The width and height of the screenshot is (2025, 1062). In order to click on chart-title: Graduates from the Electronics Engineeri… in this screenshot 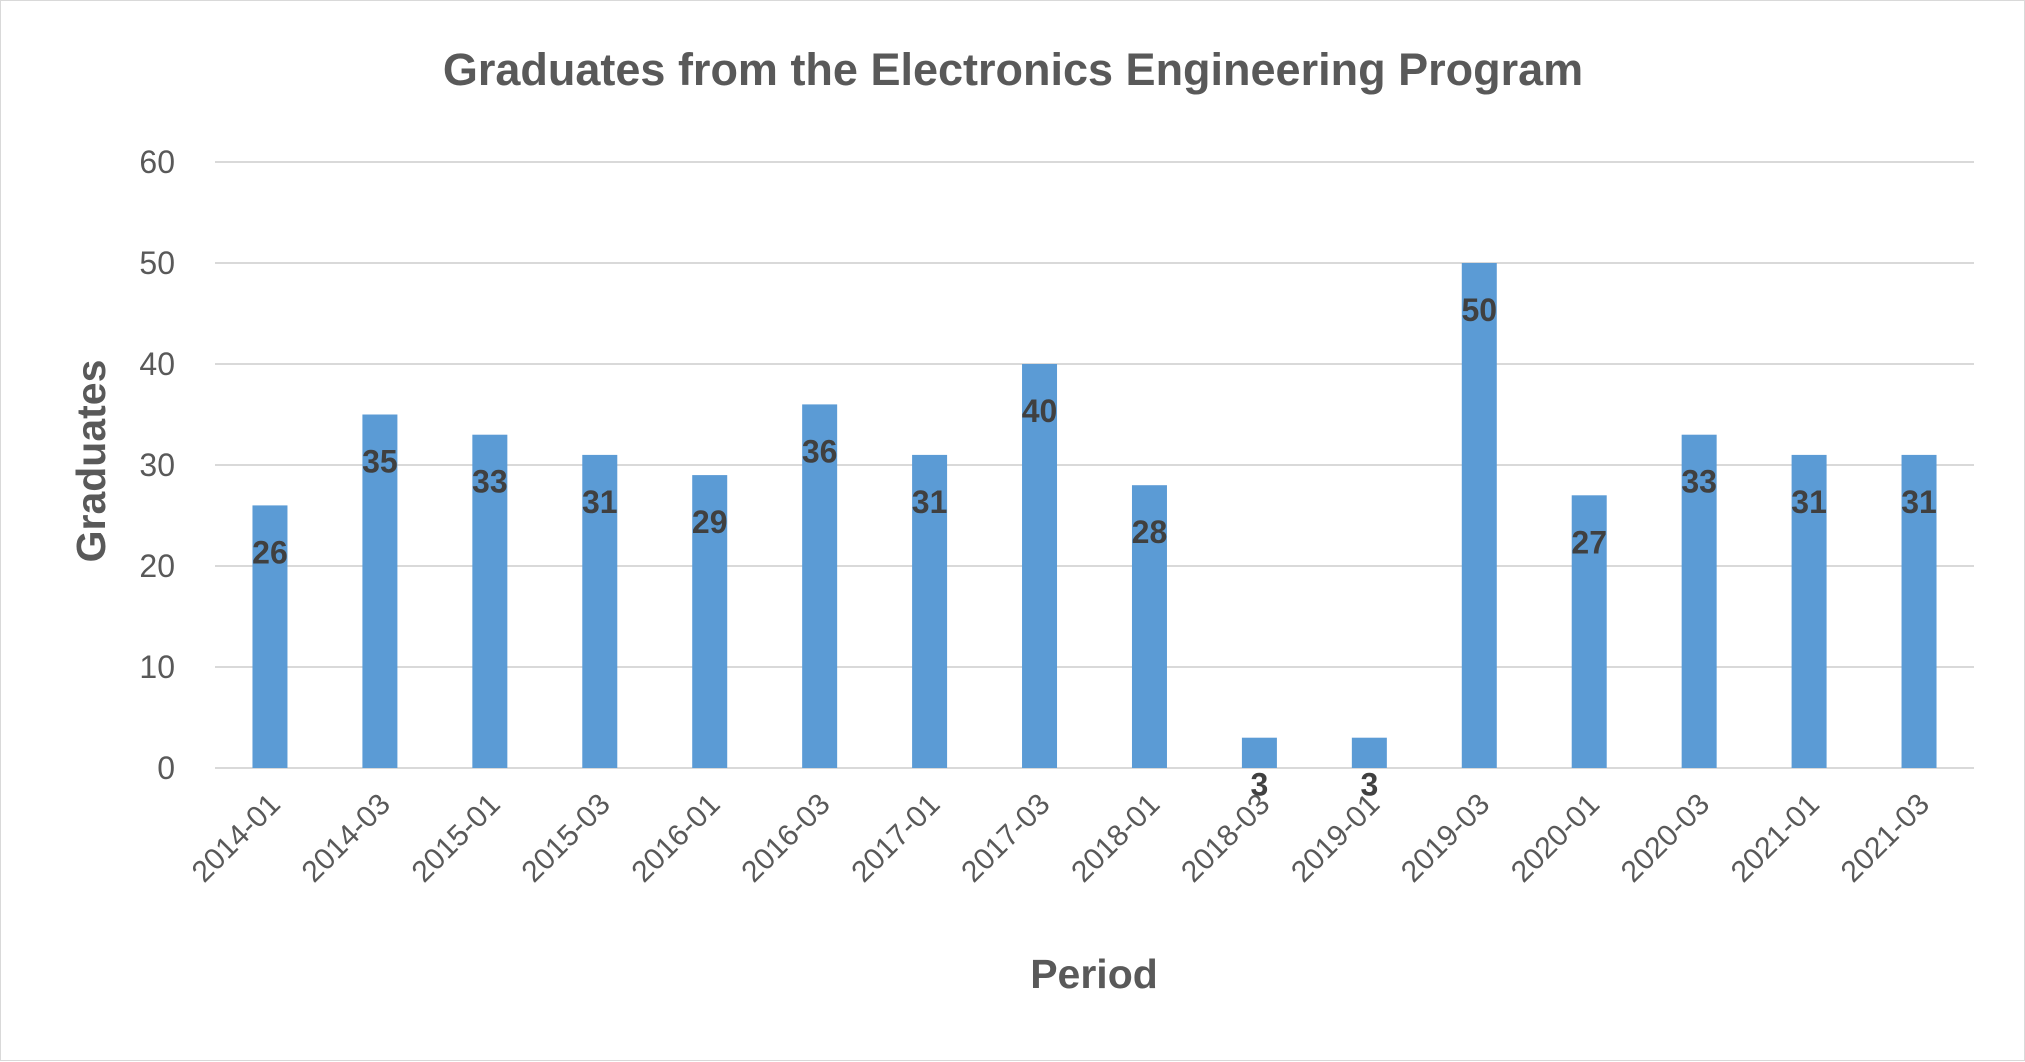, I will do `click(1013, 69)`.